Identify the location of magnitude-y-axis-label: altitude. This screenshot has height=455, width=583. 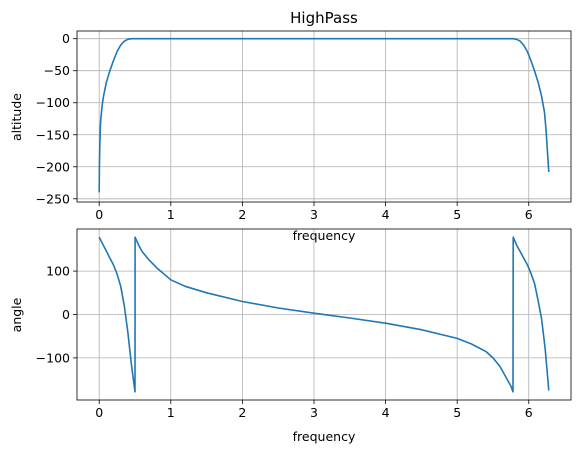
(16, 117).